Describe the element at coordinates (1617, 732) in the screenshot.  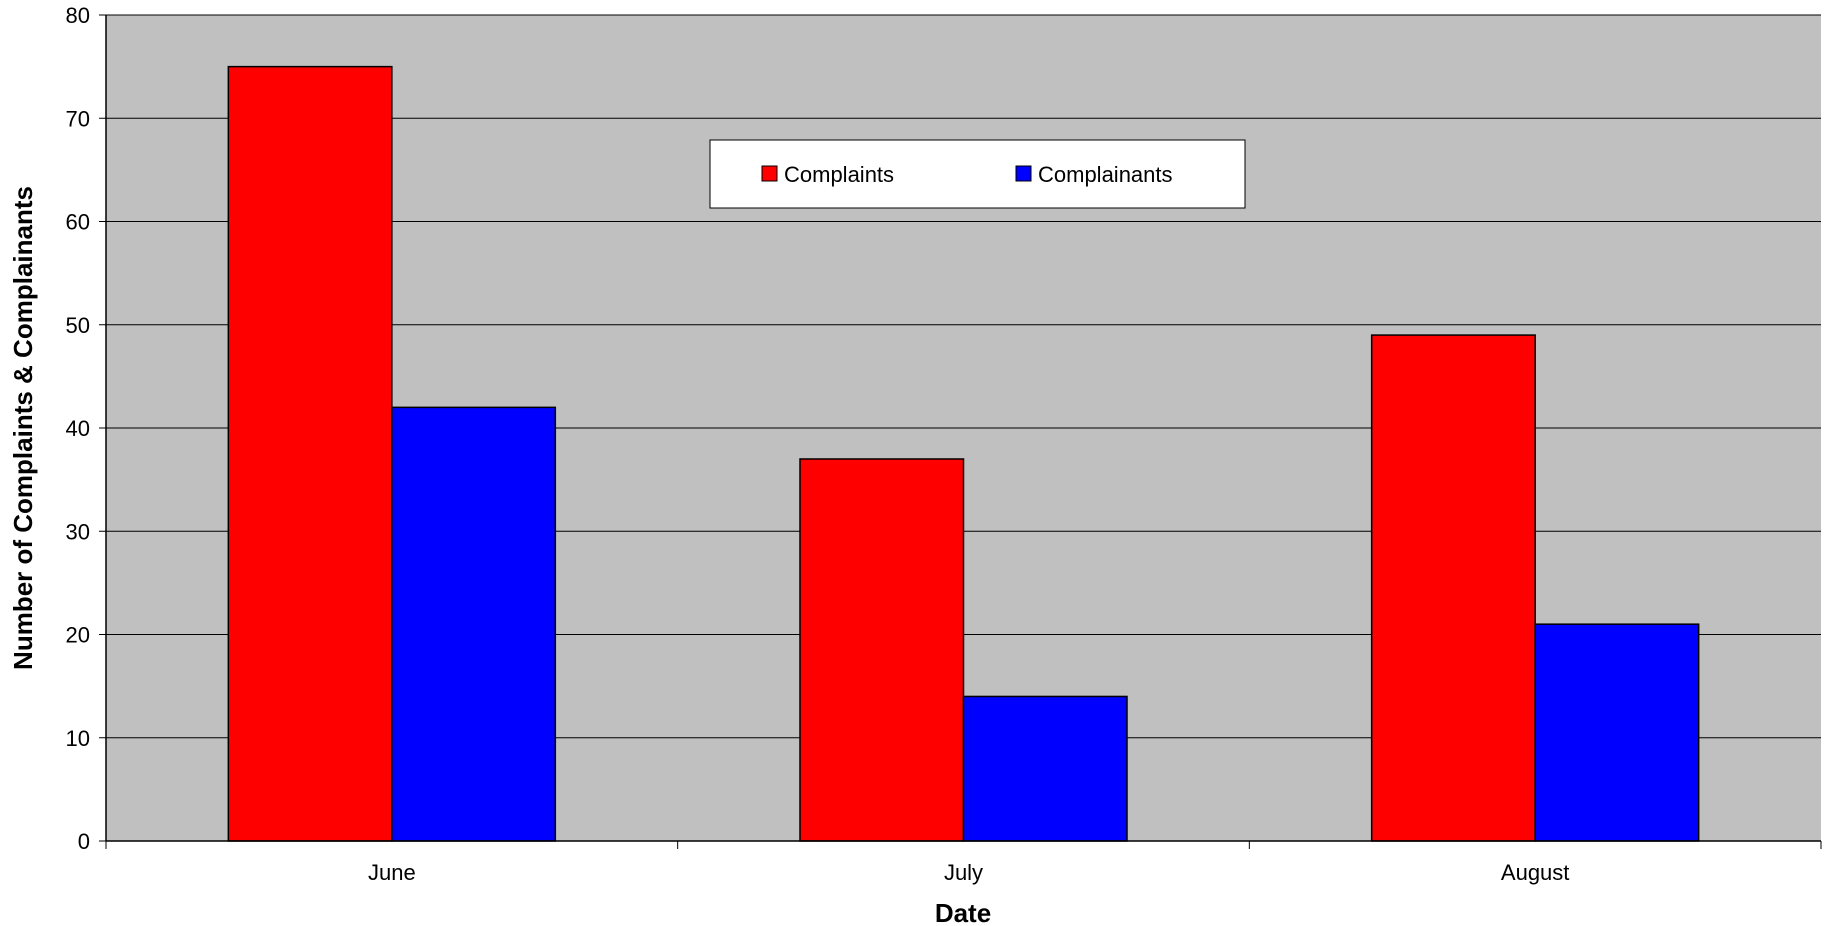
I see `bar-complainants-august` at that location.